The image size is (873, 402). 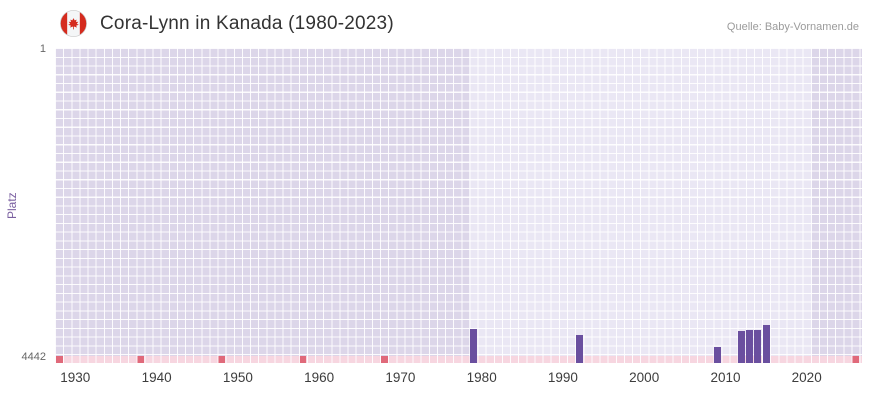 I want to click on x-axis-tick-label: 2000, so click(x=644, y=377).